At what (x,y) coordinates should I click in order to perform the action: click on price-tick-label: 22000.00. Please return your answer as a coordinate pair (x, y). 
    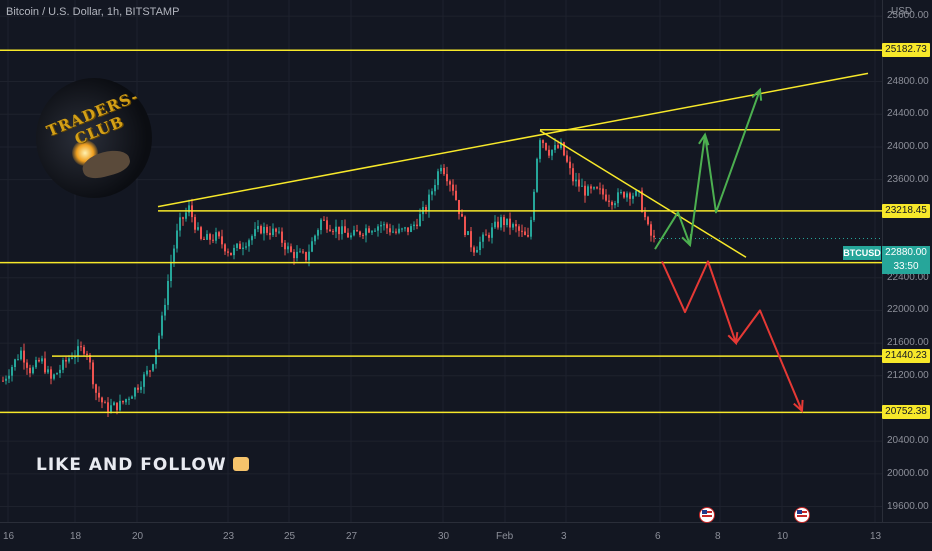
    Looking at the image, I should click on (908, 310).